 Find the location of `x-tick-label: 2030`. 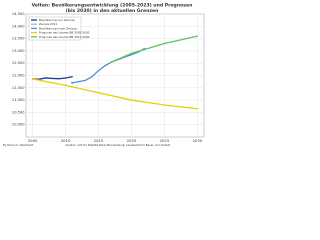

x-tick-label: 2030 is located at coordinates (198, 140).